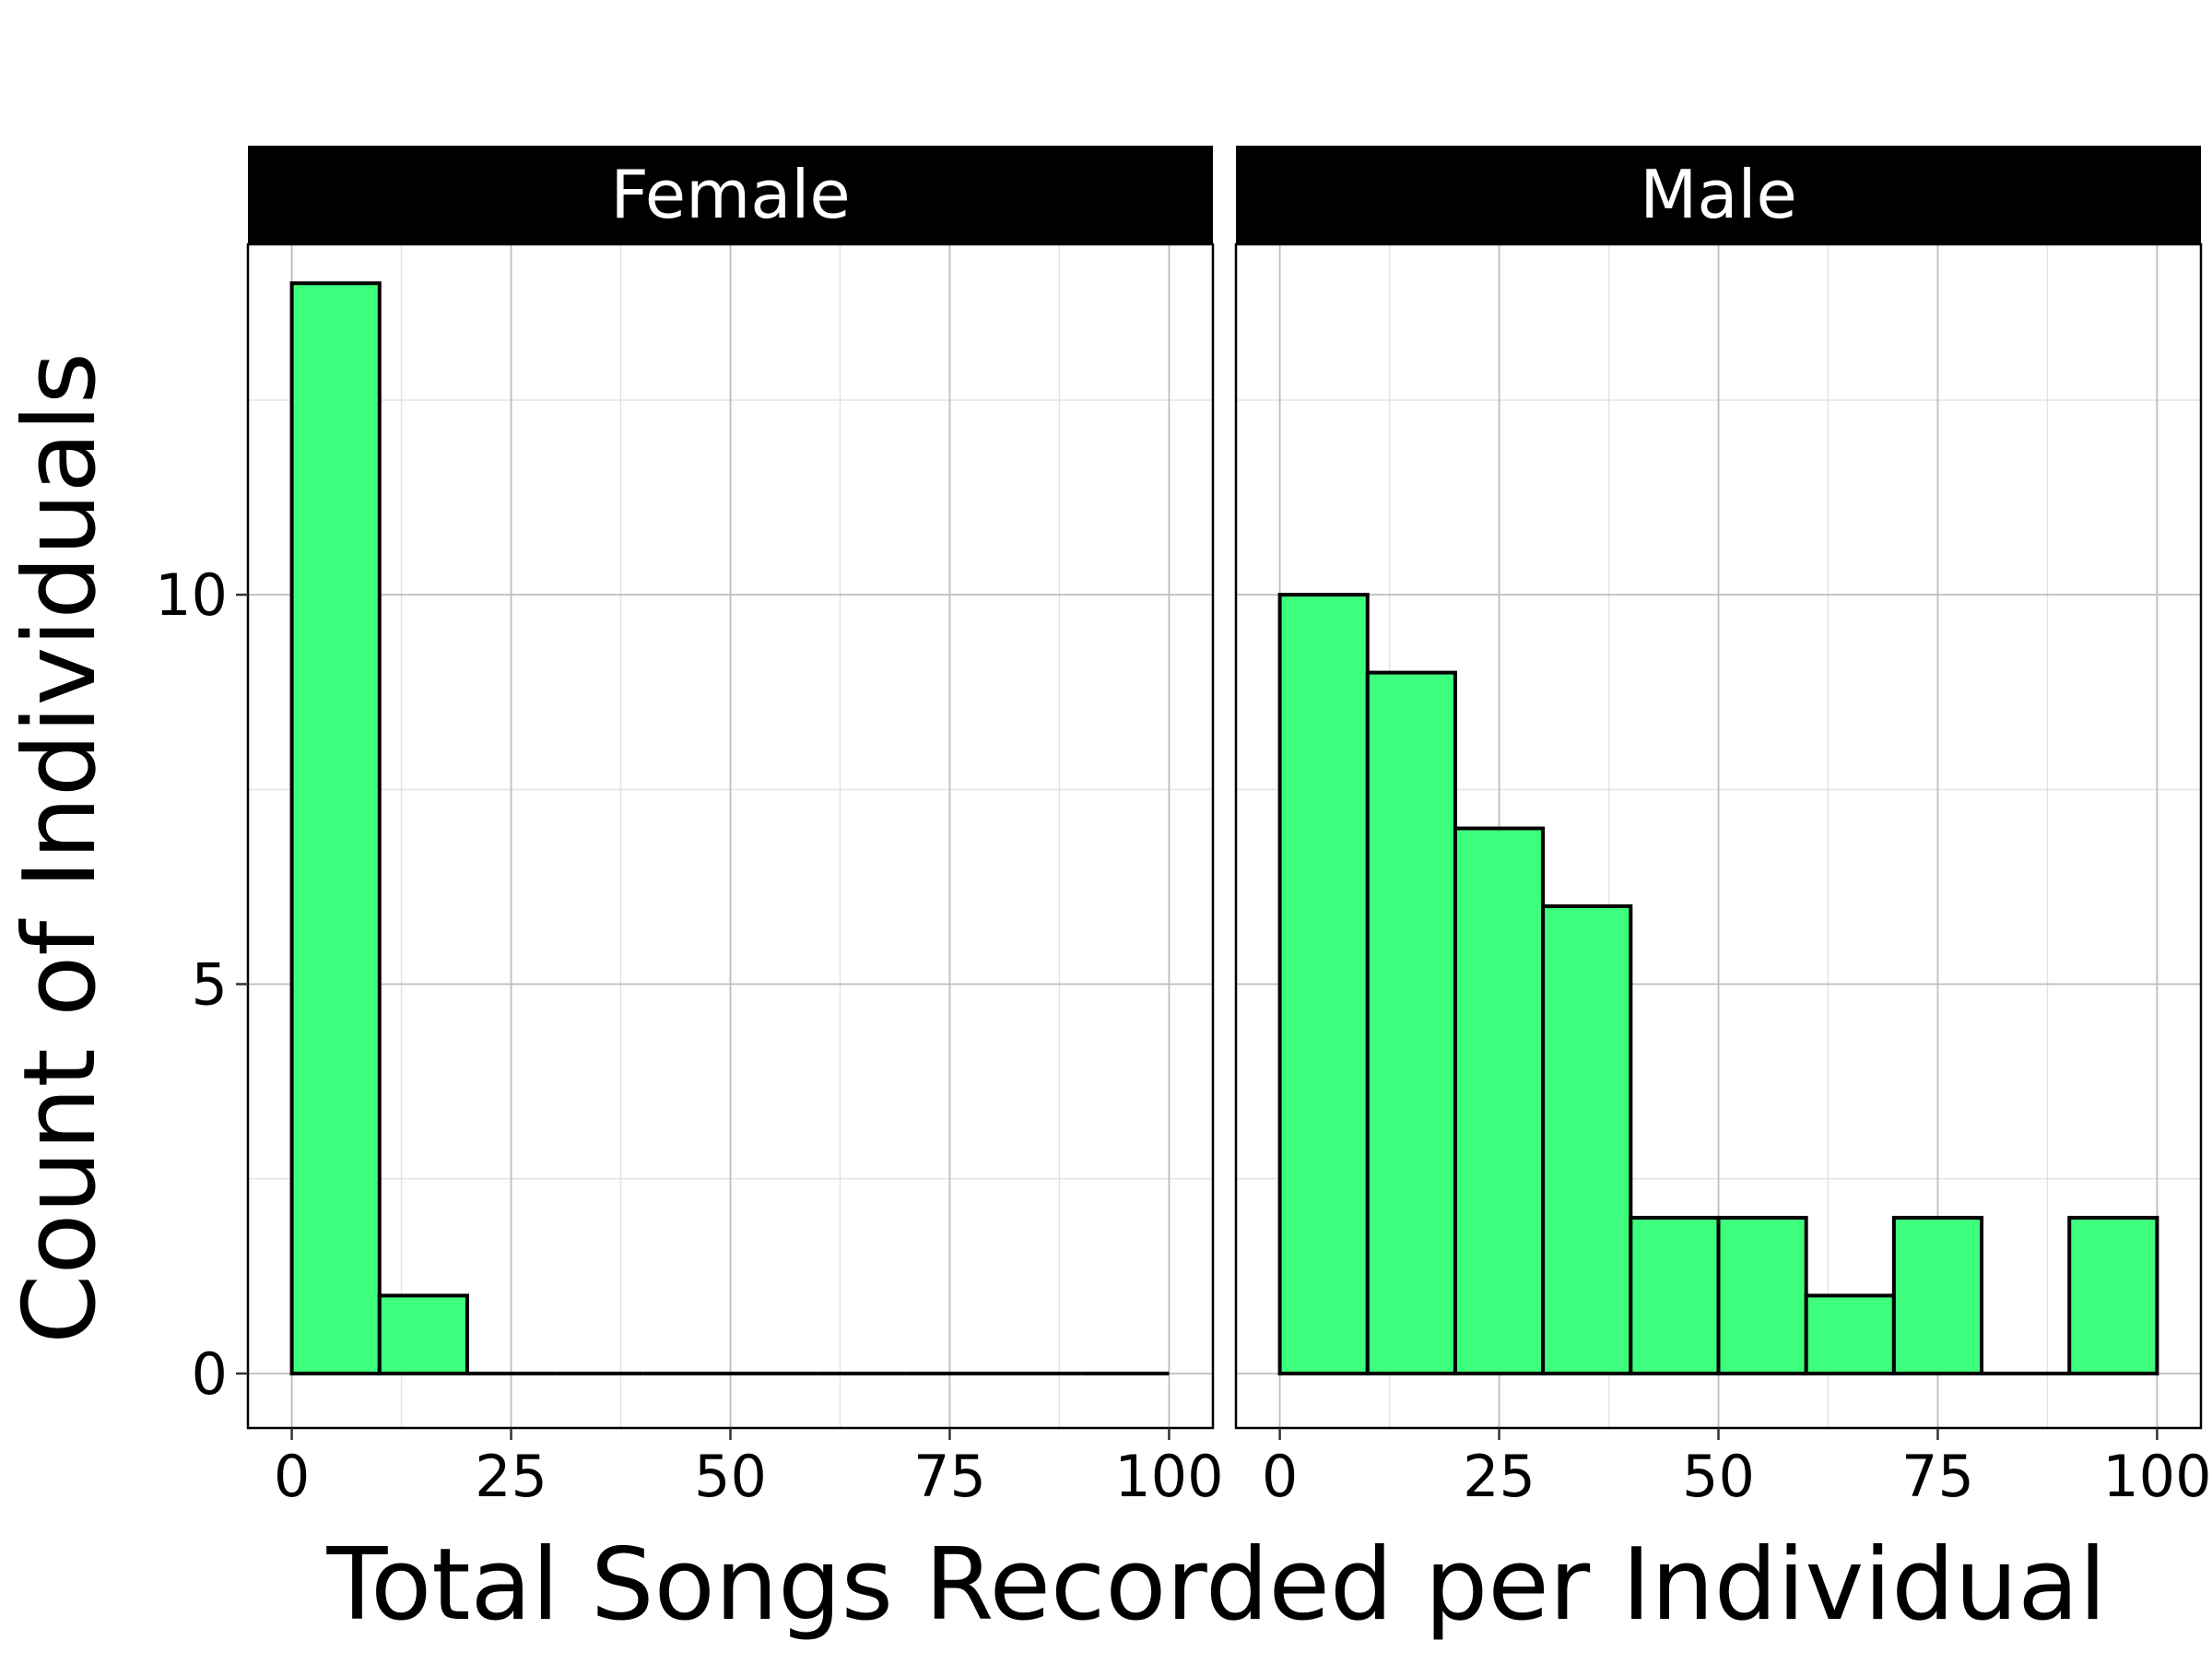 This screenshot has height=1664, width=2212. I want to click on y-tick-label: 0, so click(210, 1374).